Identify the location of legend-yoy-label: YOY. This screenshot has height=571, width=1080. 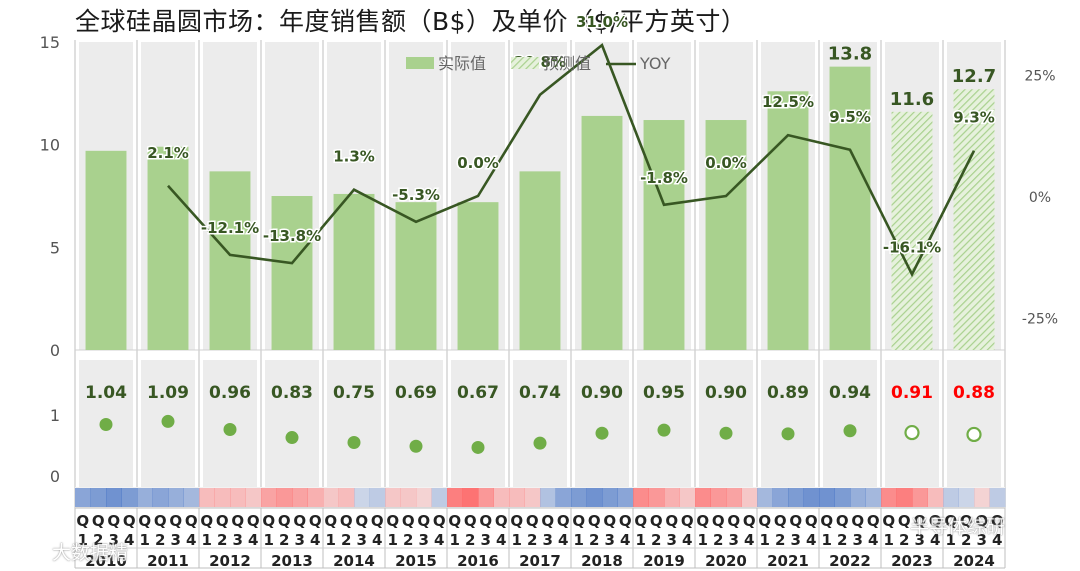
(655, 63).